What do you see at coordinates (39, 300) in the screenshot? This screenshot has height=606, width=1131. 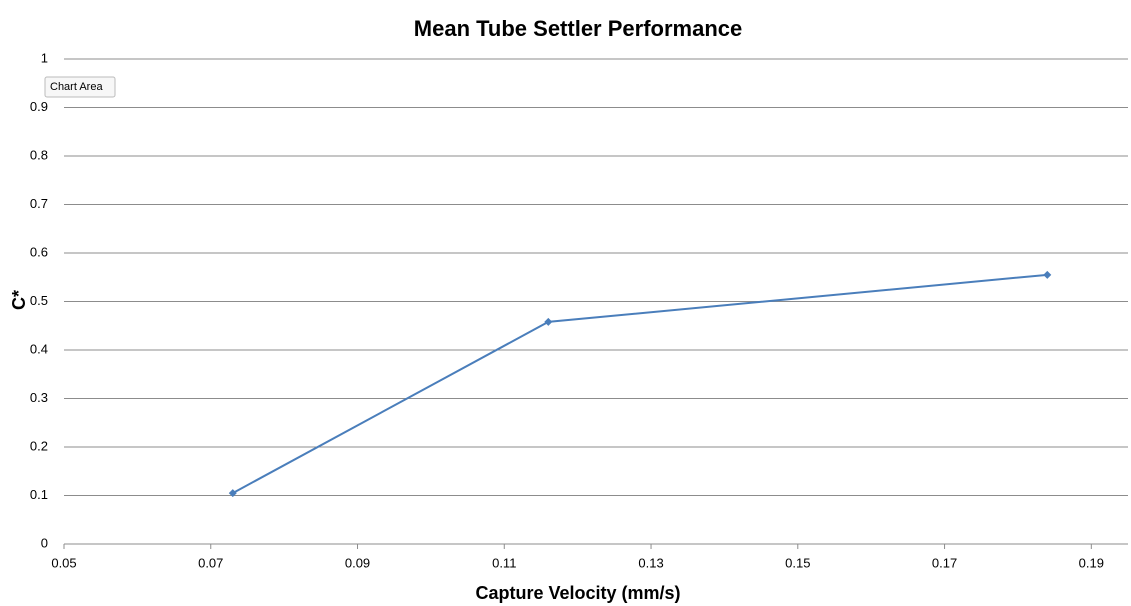 I see `y-tick-label: 0.5` at bounding box center [39, 300].